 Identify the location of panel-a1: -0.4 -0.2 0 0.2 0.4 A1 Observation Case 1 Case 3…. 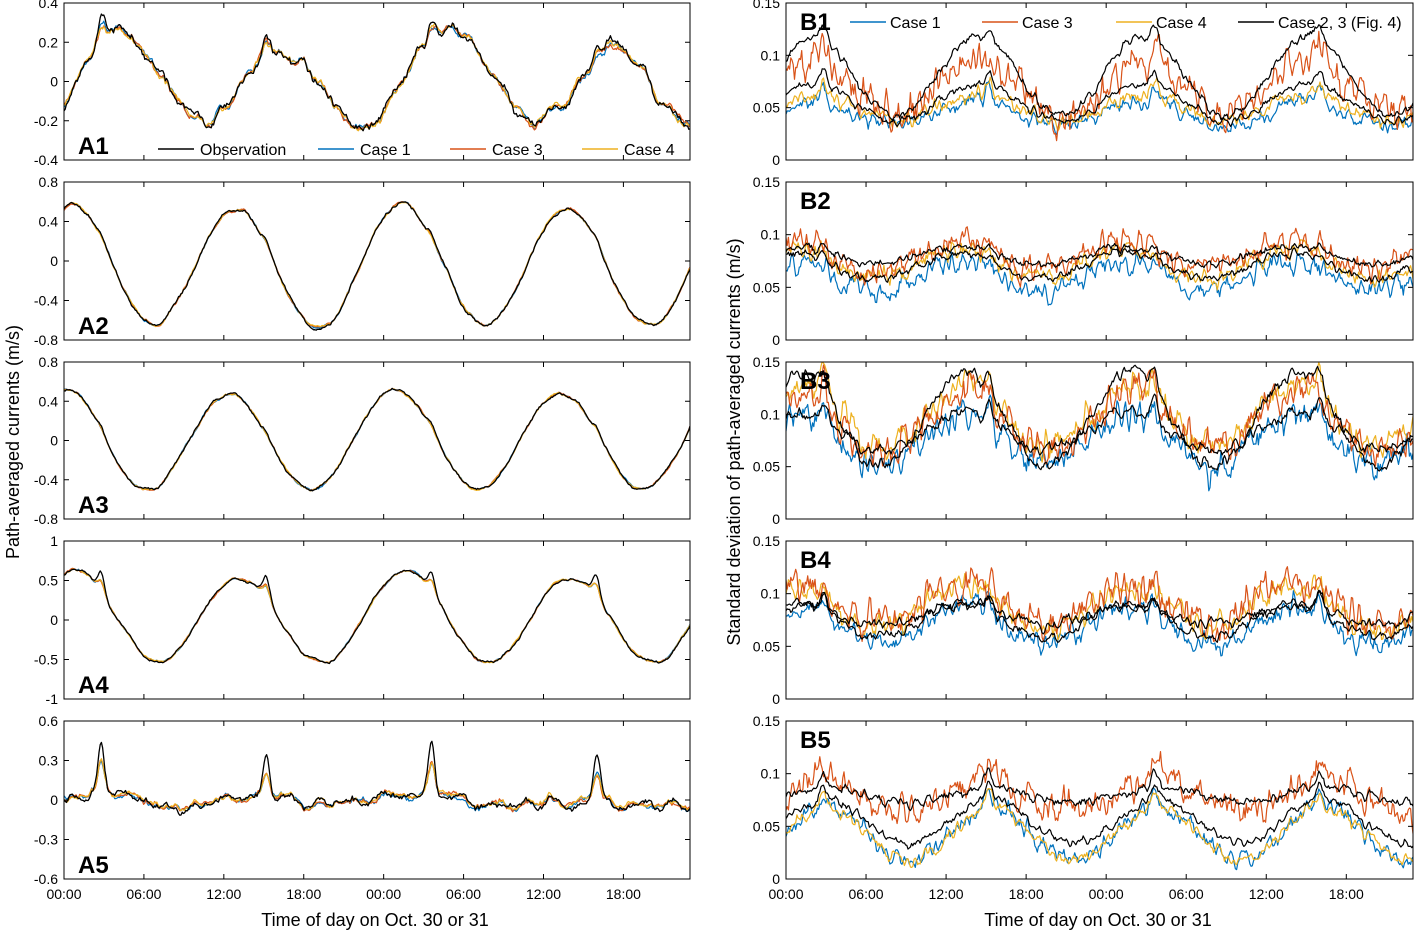
(362, 84).